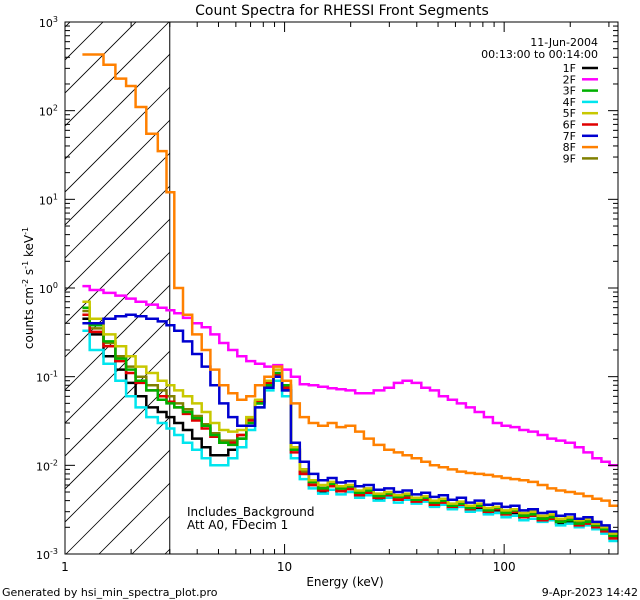 The height and width of the screenshot is (600, 640). I want to click on time-range-label: 00:13:00 to 00:14:00, so click(539, 54).